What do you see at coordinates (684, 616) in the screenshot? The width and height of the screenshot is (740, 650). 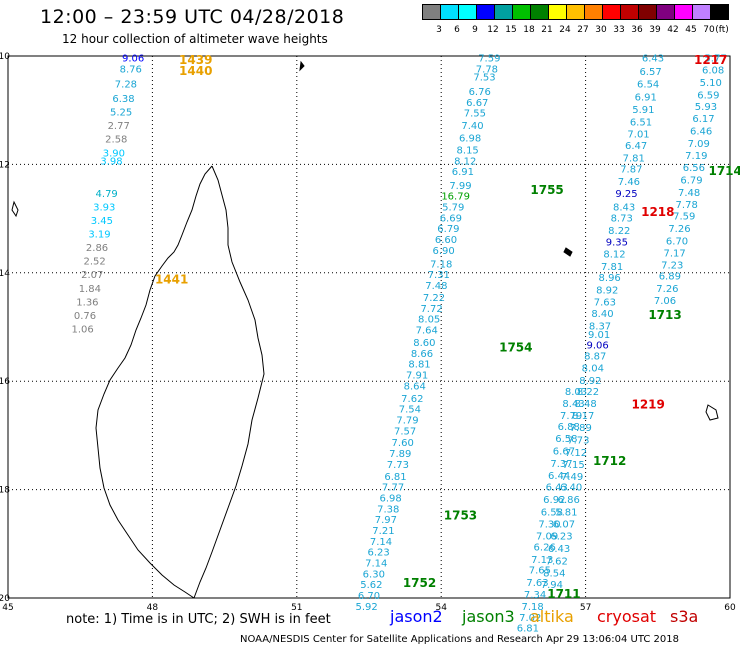 I see `satellite-legend-item: s3a` at bounding box center [684, 616].